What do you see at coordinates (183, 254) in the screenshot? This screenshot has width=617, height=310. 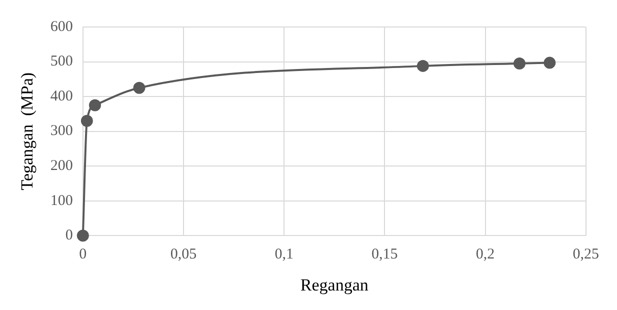 I see `x-tick-label: 0,05` at bounding box center [183, 254].